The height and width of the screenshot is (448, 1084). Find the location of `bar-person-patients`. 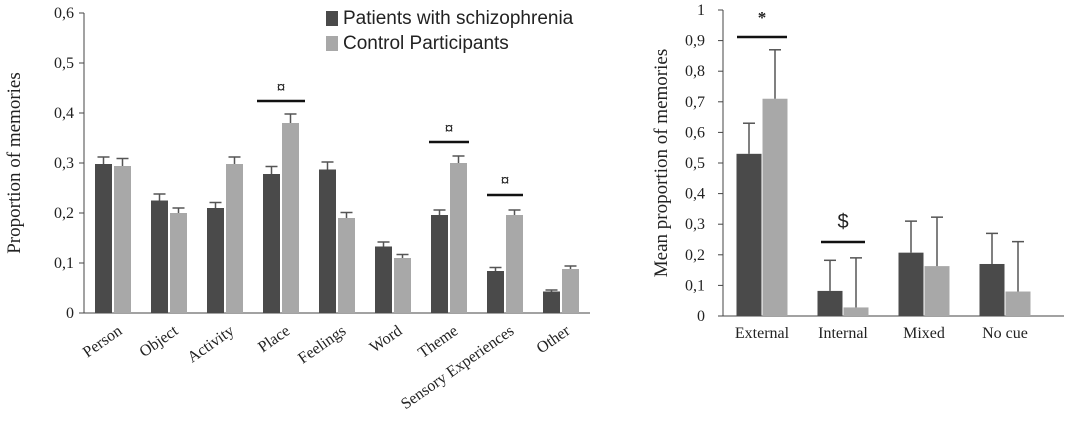

bar-person-patients is located at coordinates (103, 238).